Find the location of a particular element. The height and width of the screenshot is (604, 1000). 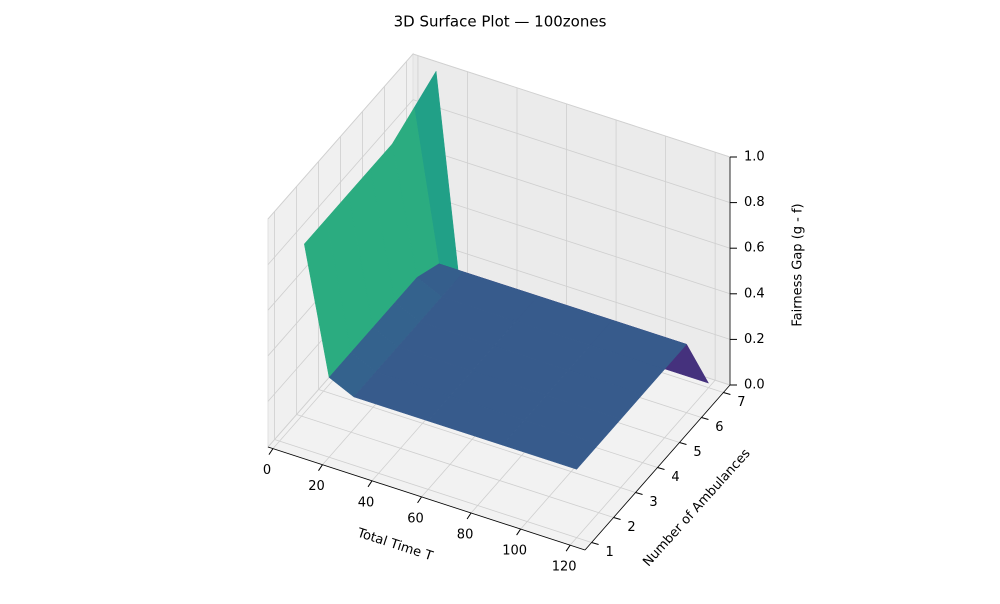

y-tick-label: 1 is located at coordinates (609, 552).